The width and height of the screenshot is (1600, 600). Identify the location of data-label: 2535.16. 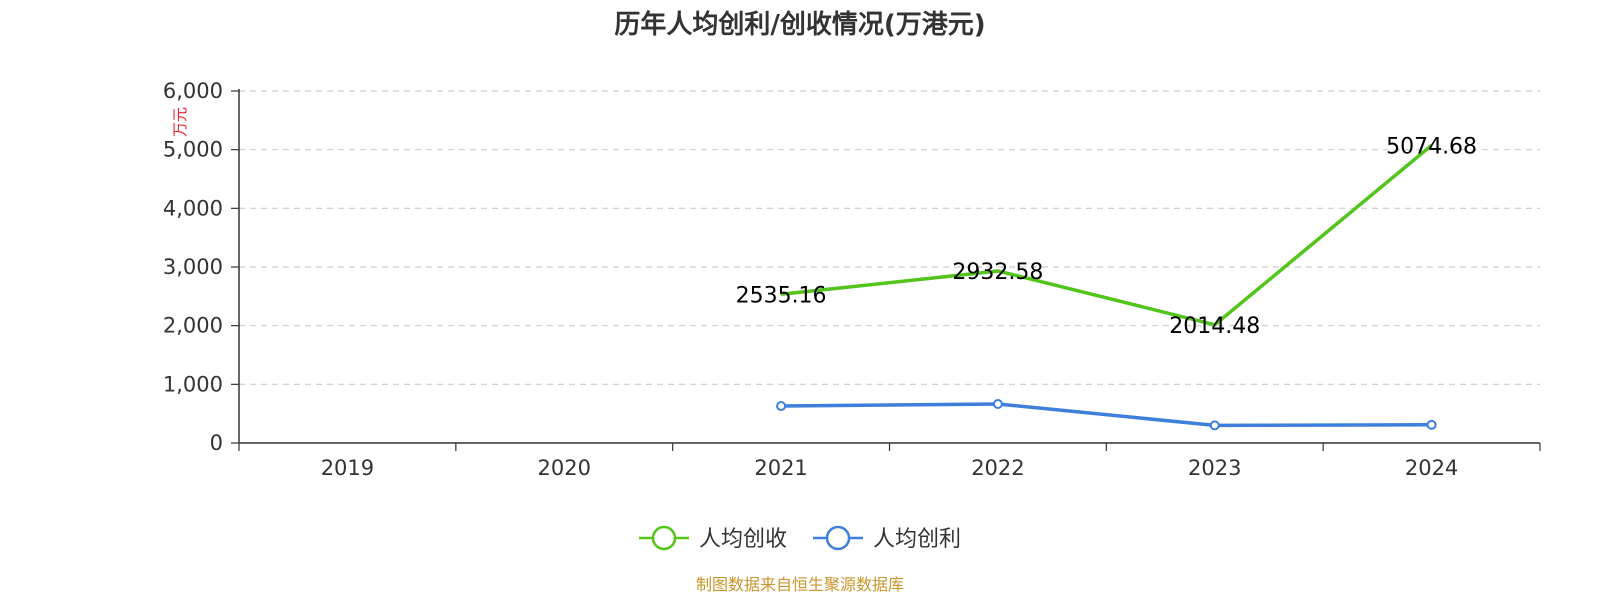
(781, 295).